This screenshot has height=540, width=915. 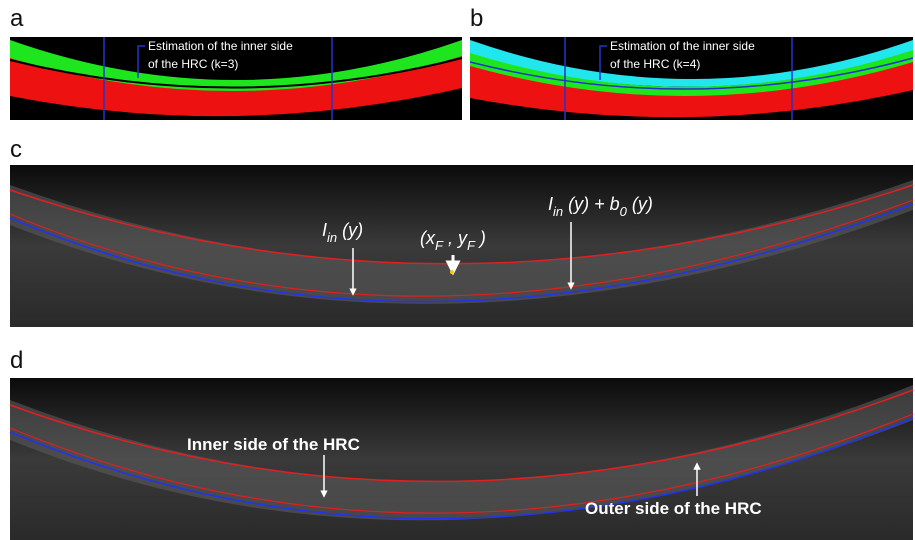 I want to click on formula: Iin (y) + b0 (y), so click(x=600, y=206).